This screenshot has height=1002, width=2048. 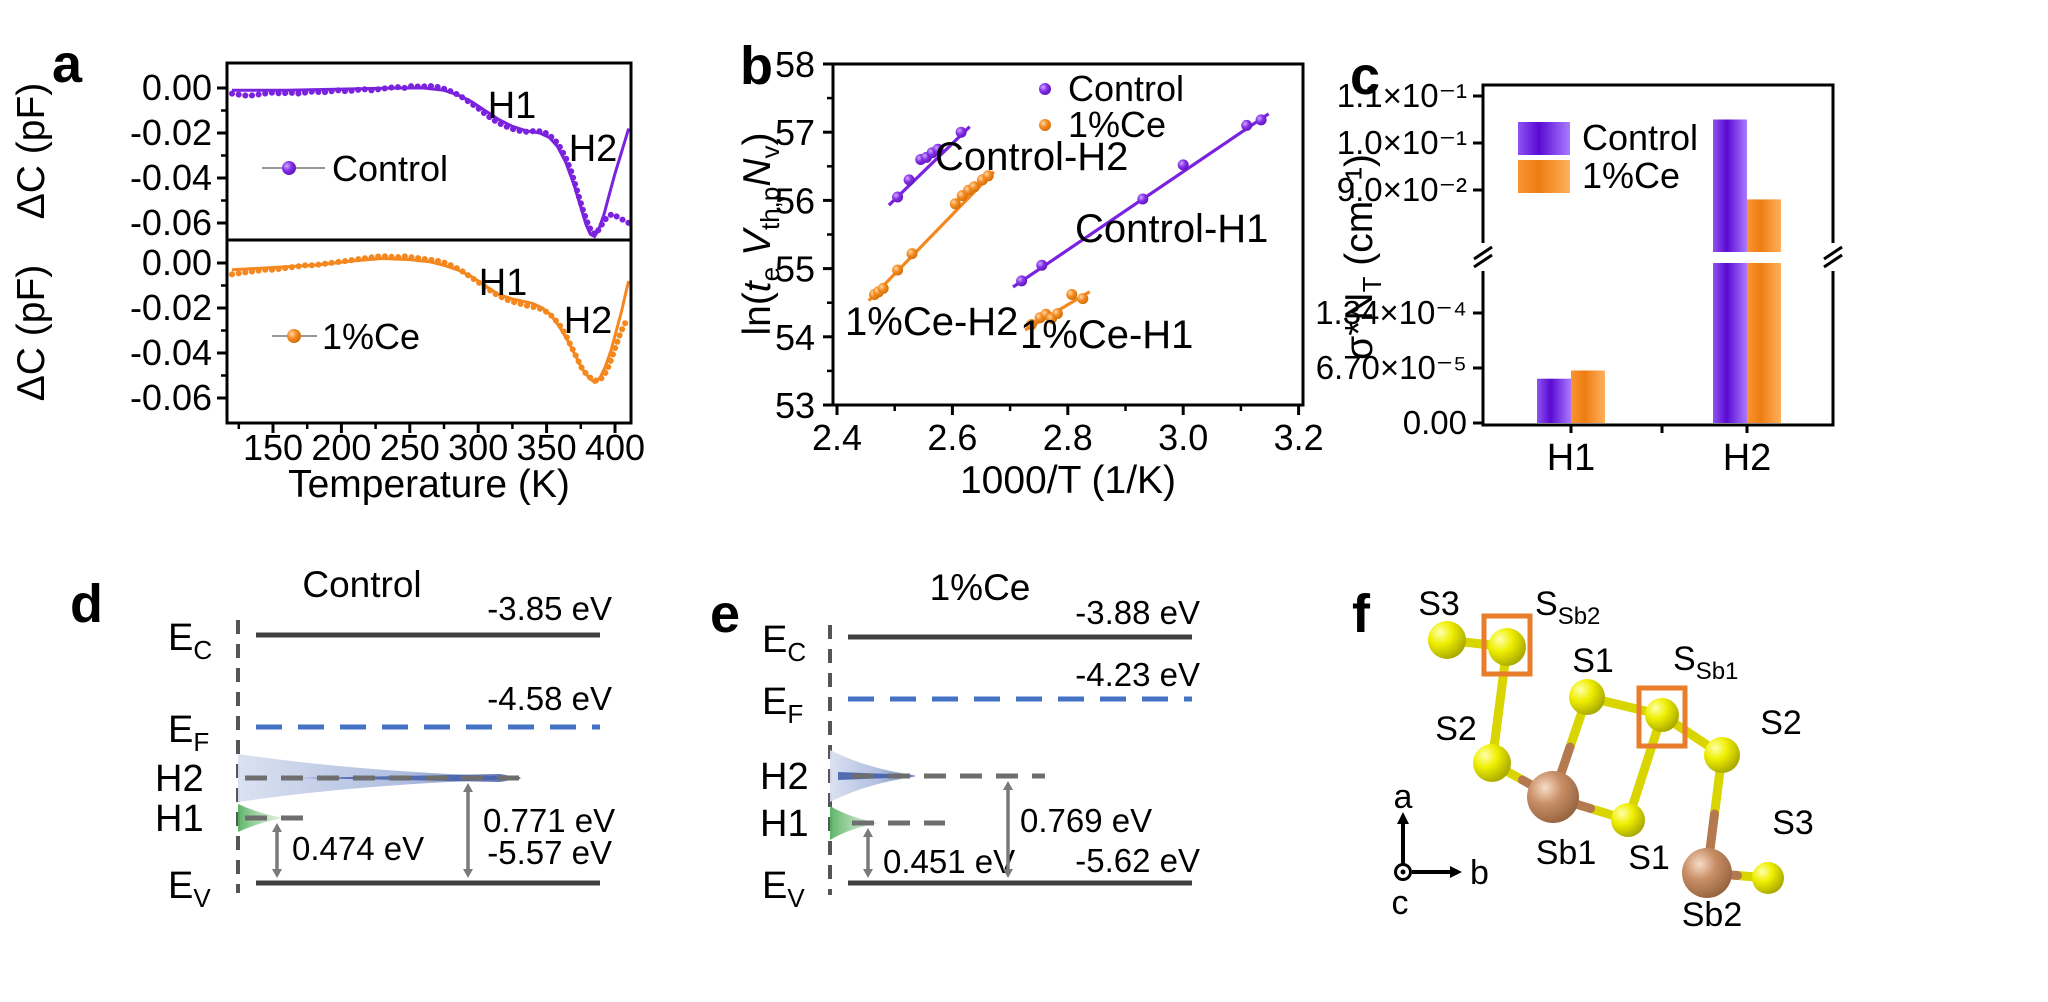 What do you see at coordinates (1747, 458) in the screenshot?
I see `c-category-h2: H2` at bounding box center [1747, 458].